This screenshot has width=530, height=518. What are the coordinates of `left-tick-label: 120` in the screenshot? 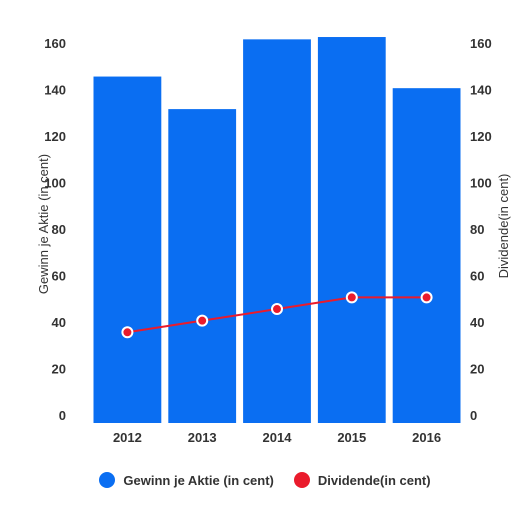 It's located at (55, 136).